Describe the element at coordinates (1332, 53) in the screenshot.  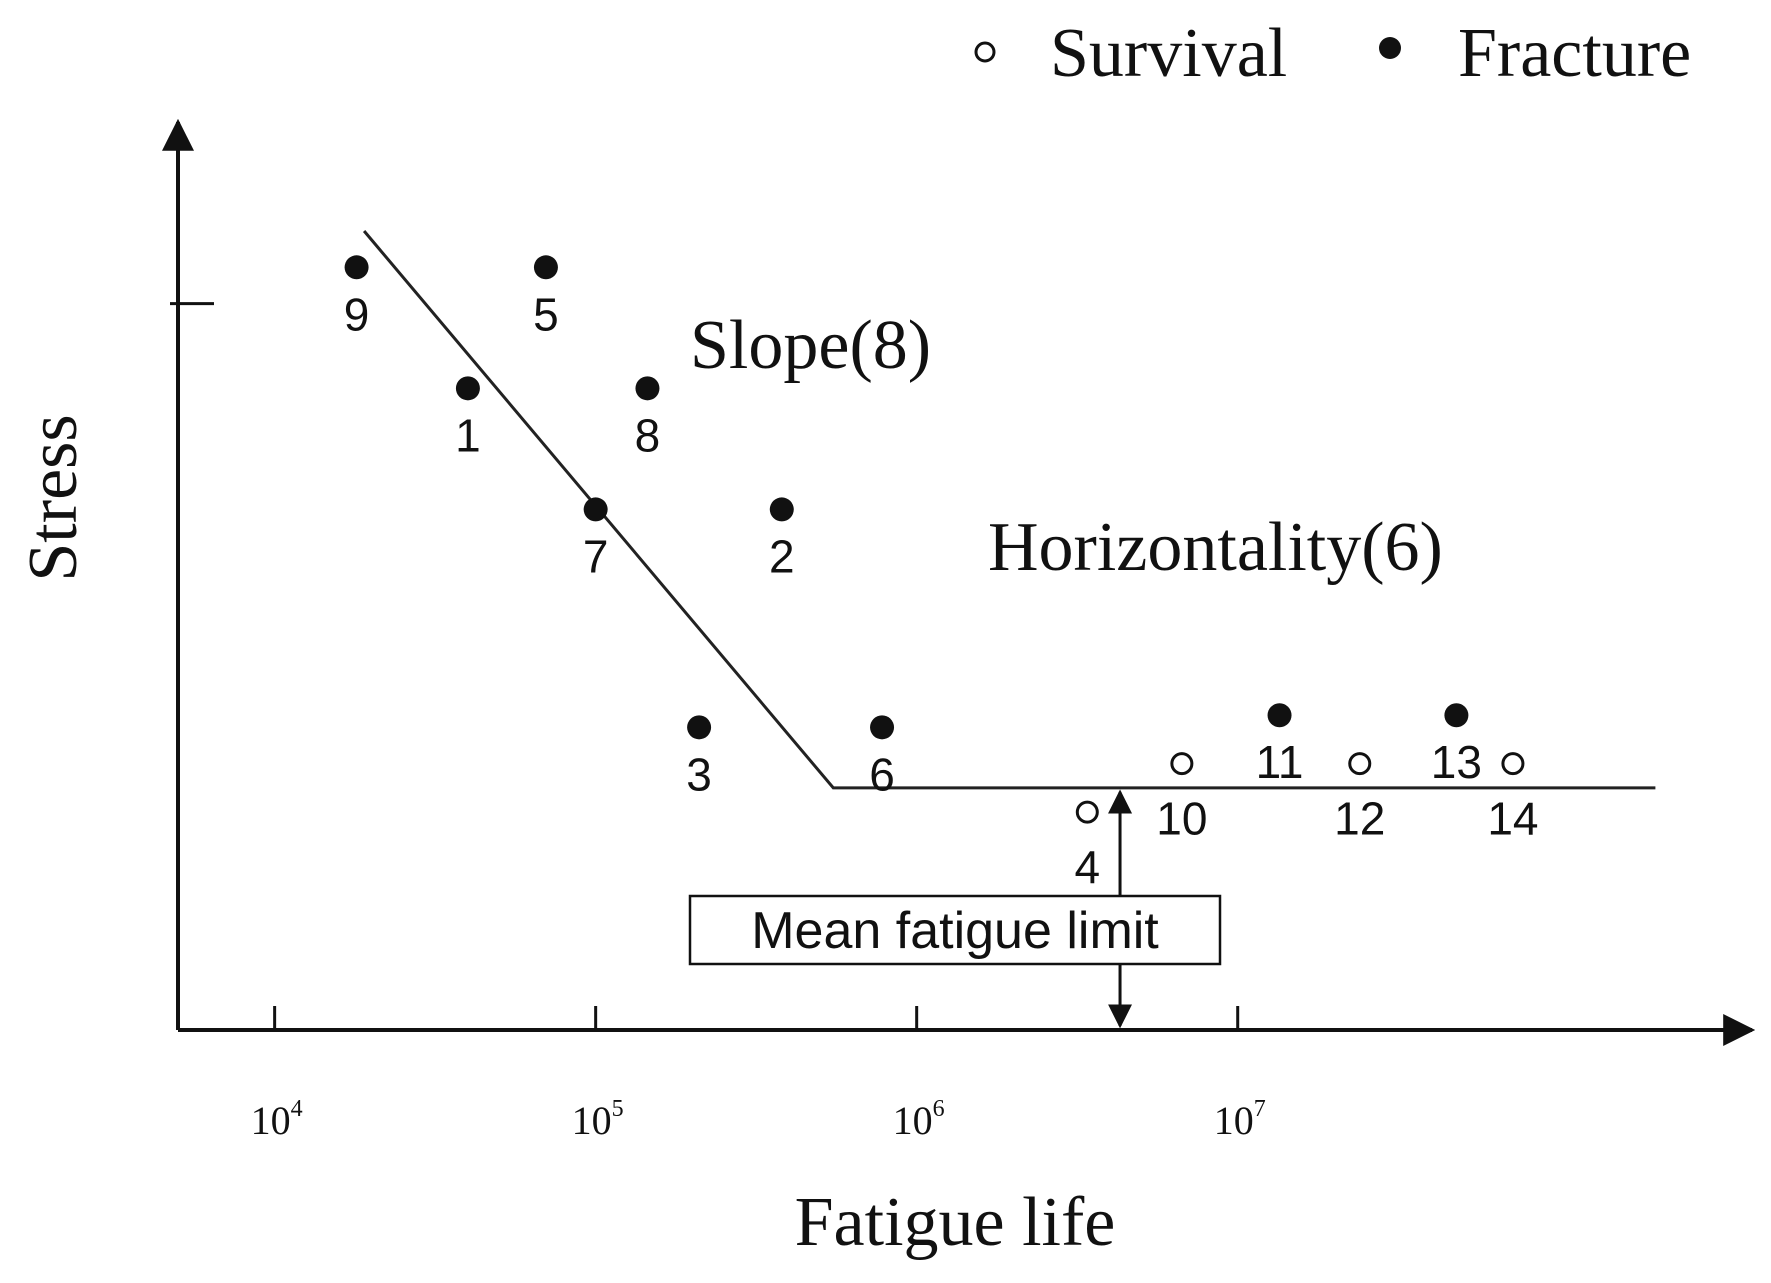
I see `legend: Survival Fracture` at that location.